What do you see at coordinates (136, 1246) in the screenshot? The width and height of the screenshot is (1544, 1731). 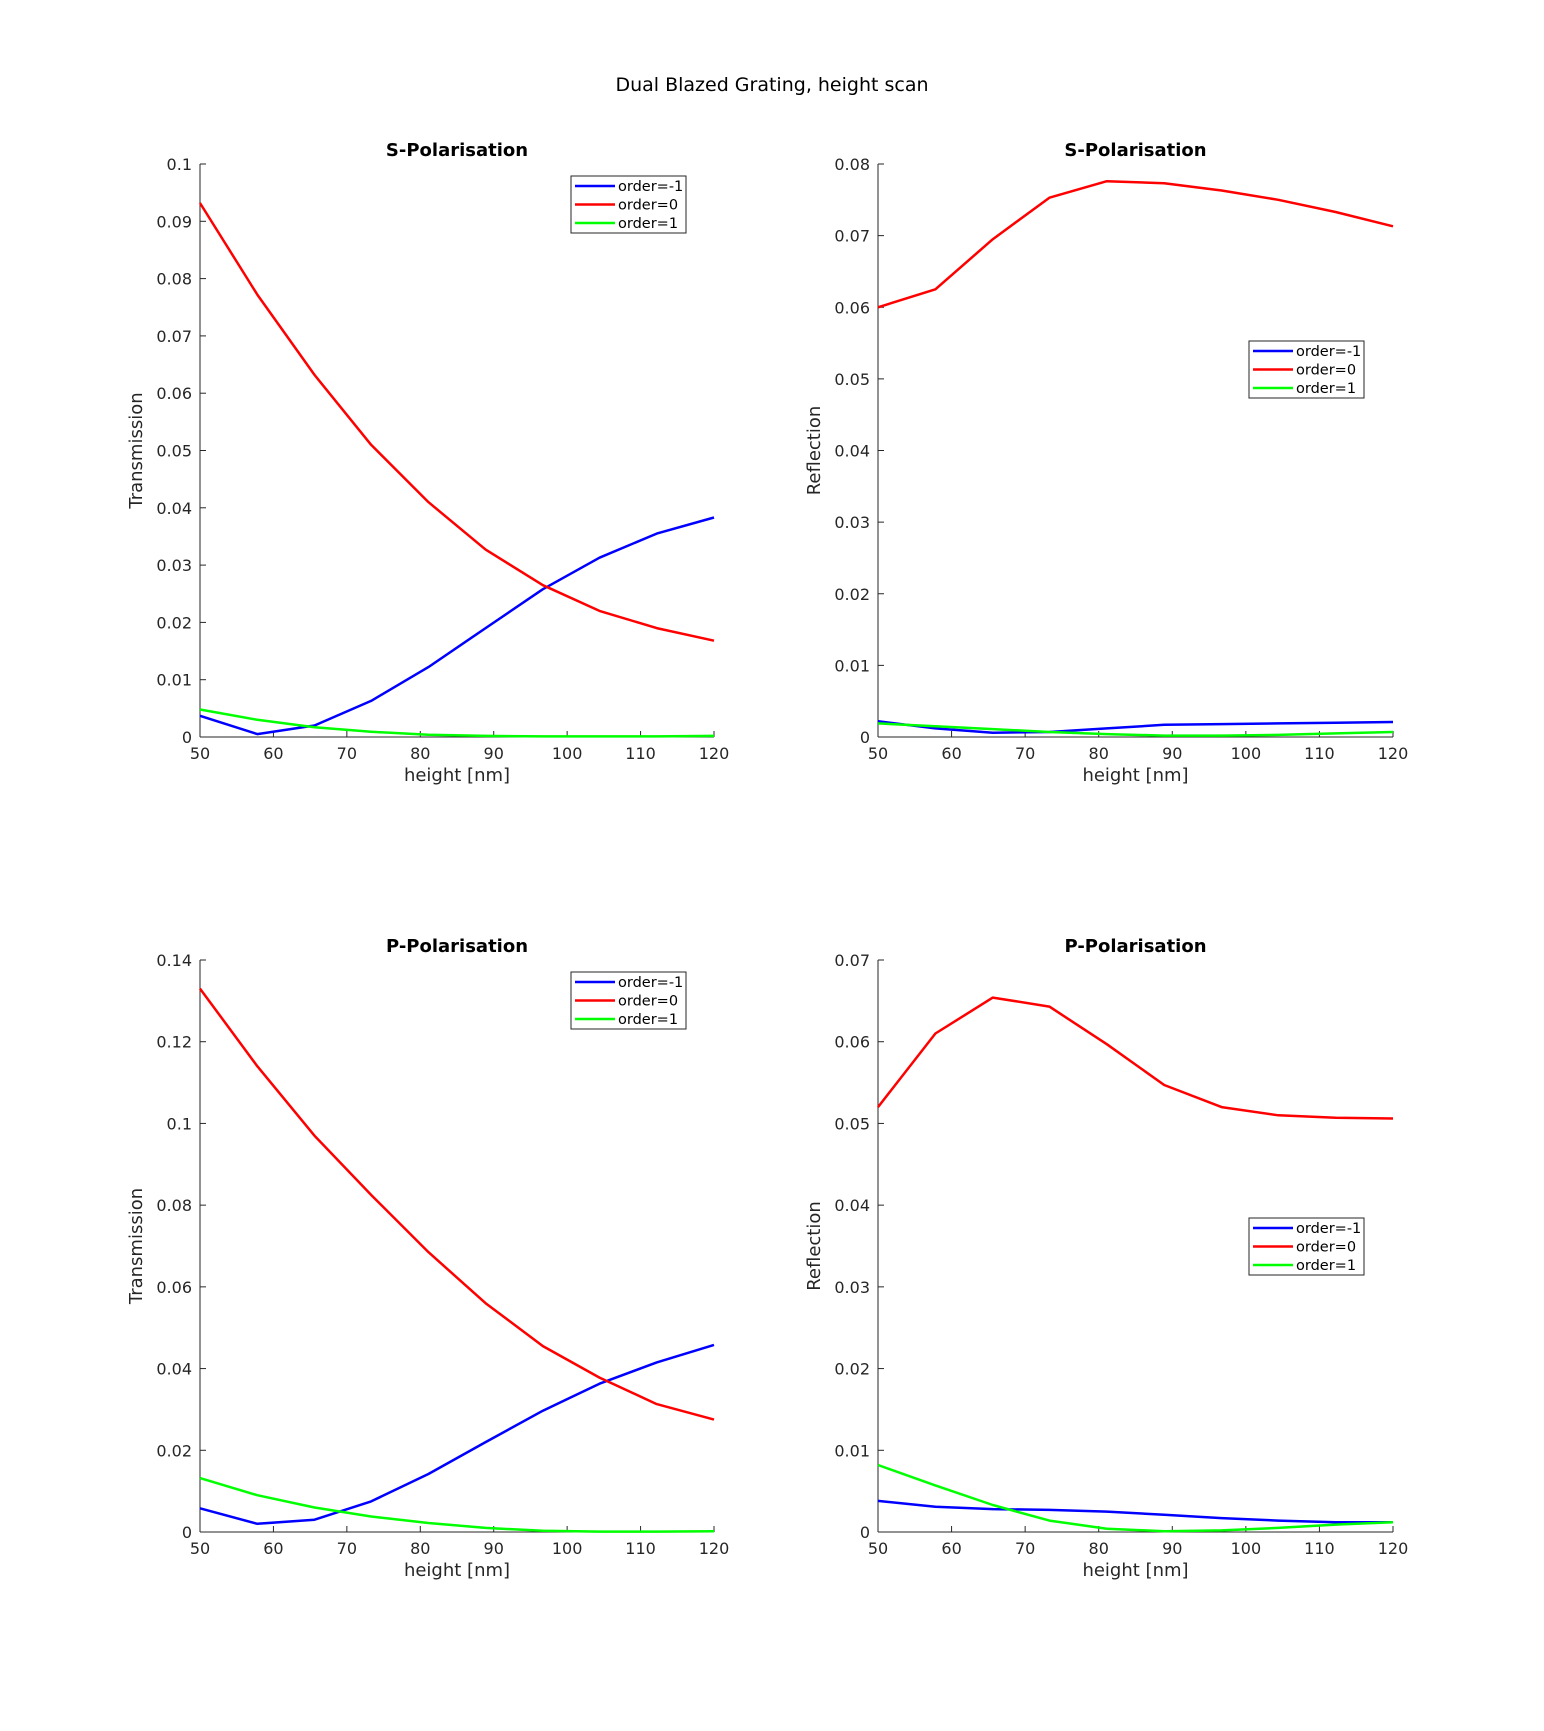 I see `y-axis-label: Transmission` at bounding box center [136, 1246].